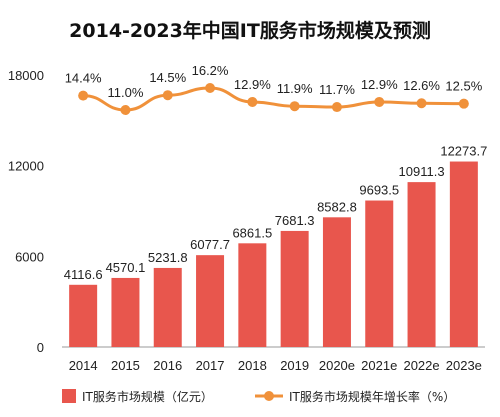 Image resolution: width=500 pixels, height=417 pixels. Describe the element at coordinates (252, 232) in the screenshot. I see `bar-value-label: 6861.5` at that location.